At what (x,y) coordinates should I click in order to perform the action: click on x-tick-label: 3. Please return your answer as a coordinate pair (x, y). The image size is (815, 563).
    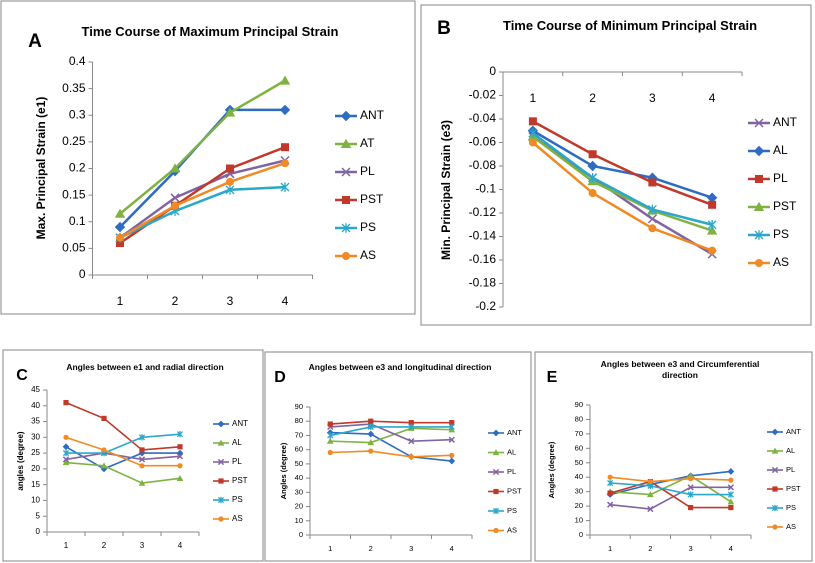
    Looking at the image, I should click on (691, 548).